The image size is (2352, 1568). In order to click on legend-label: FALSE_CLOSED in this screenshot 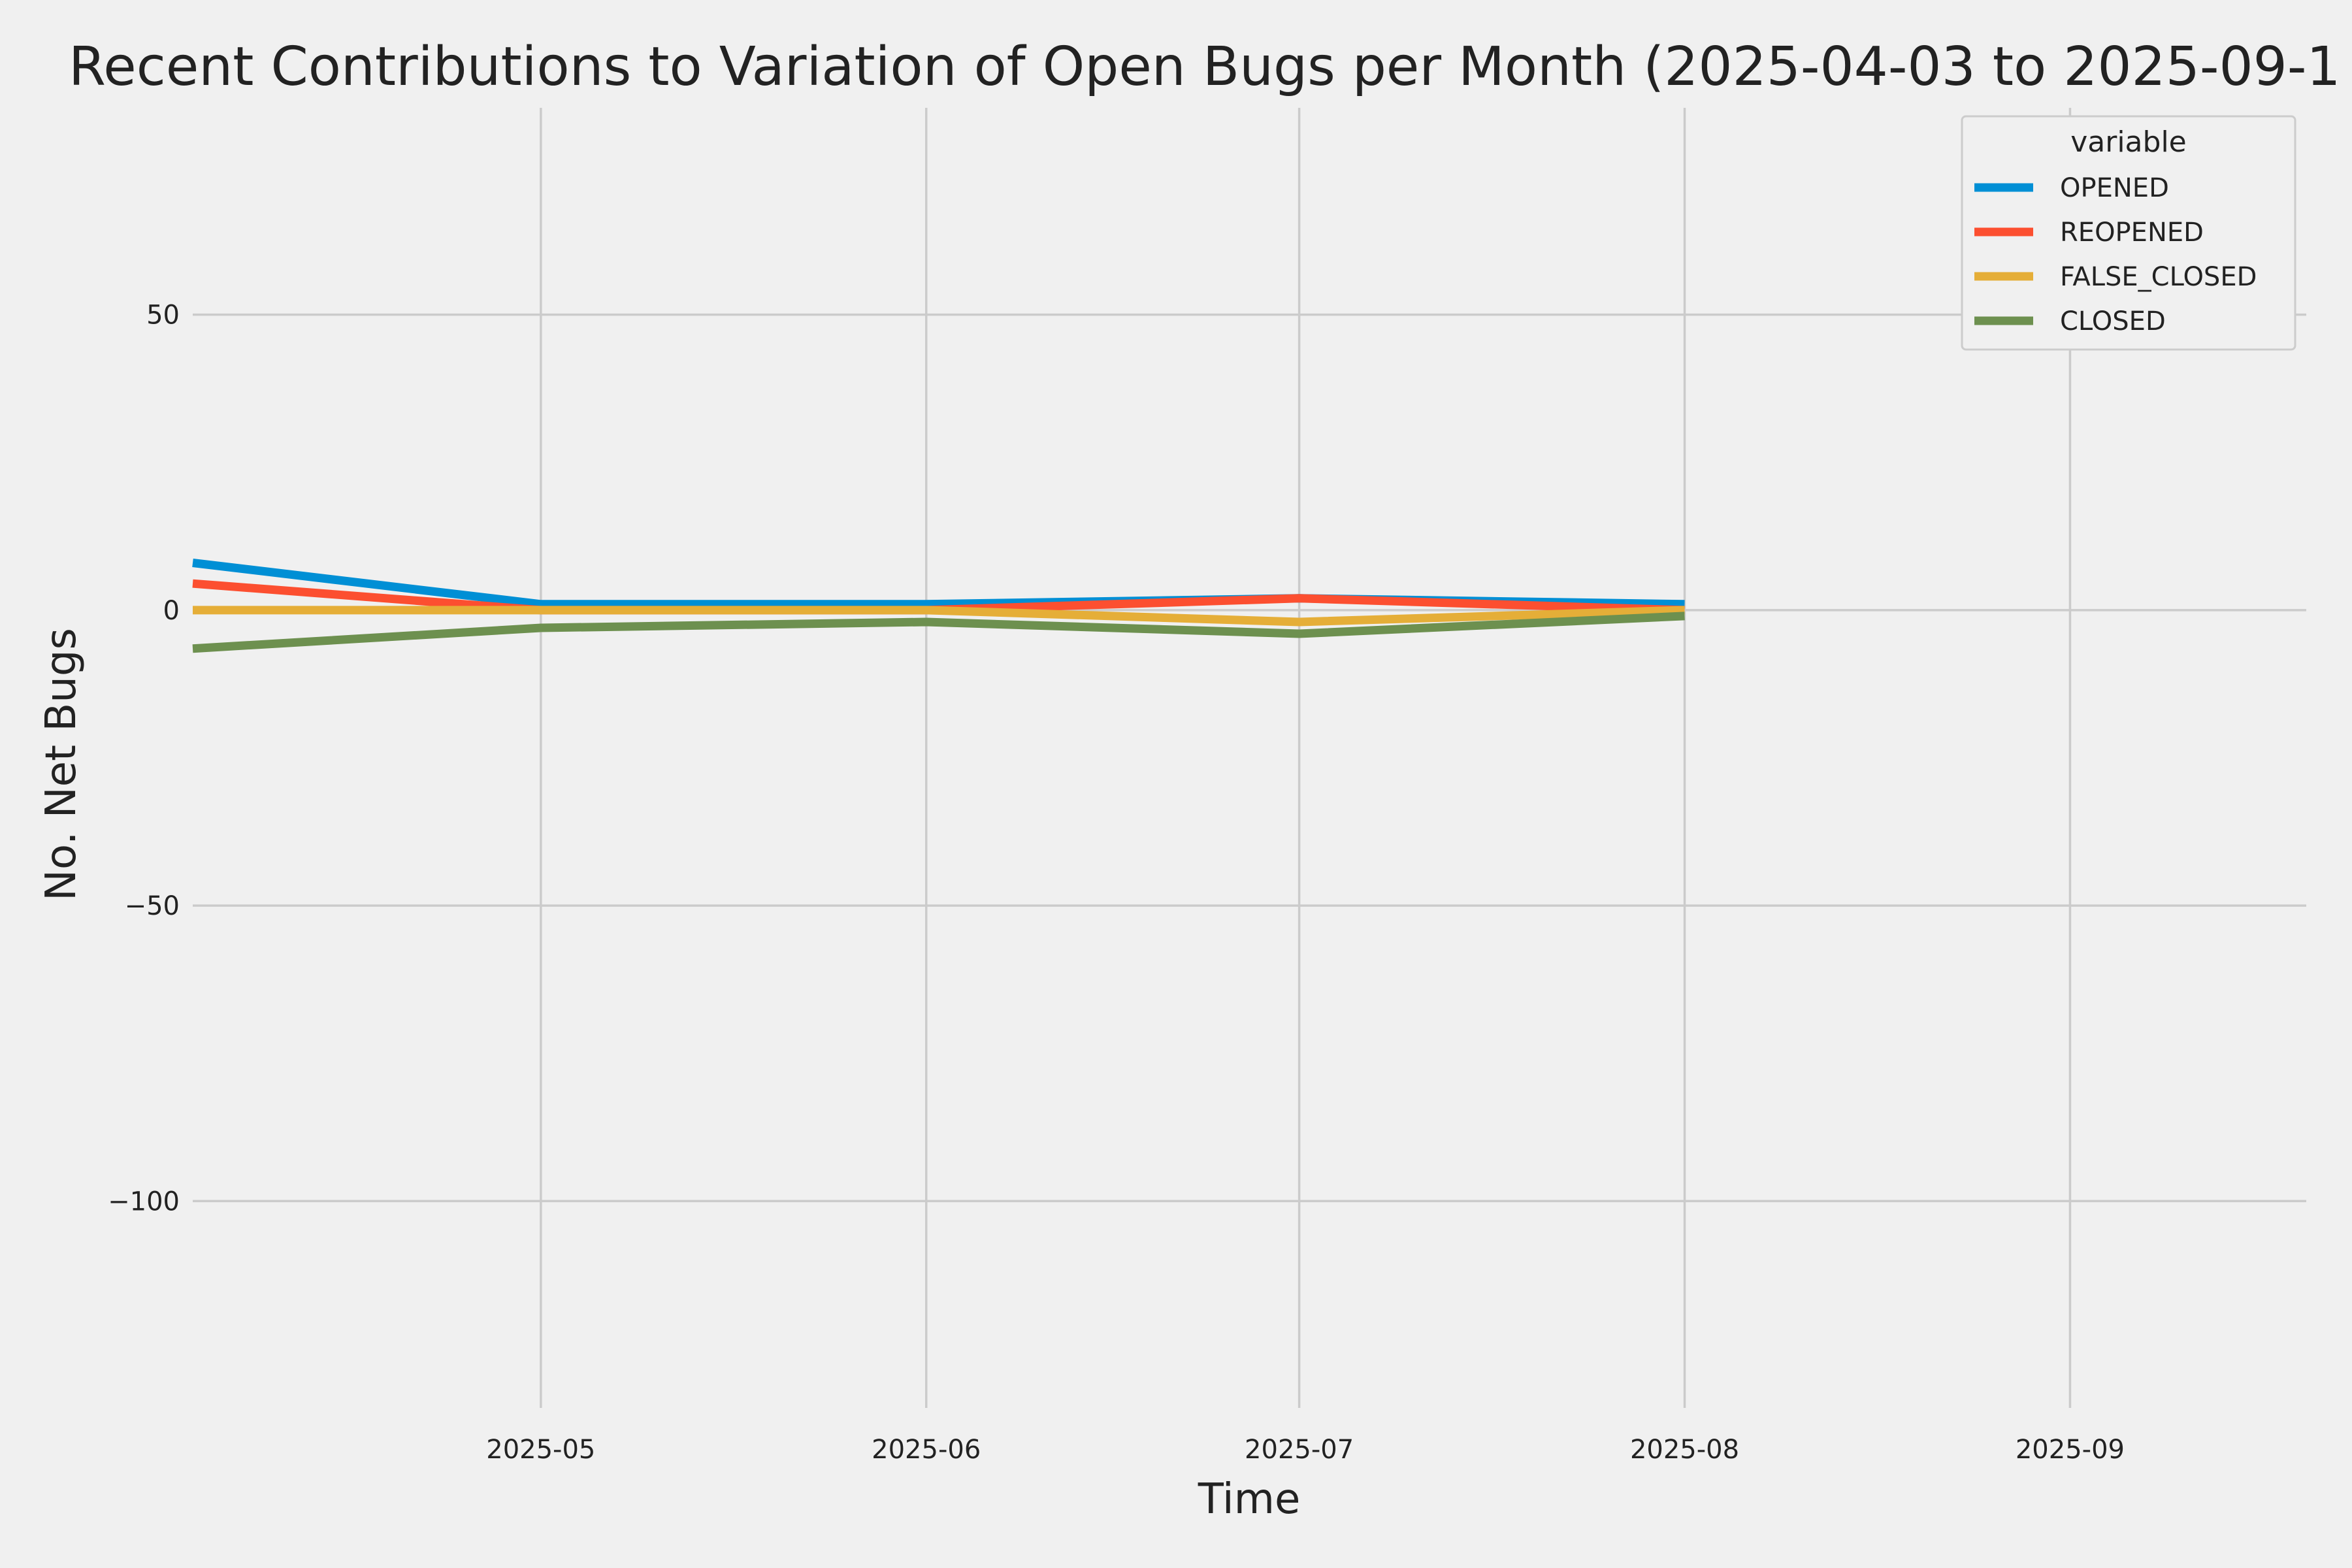, I will do `click(2158, 277)`.